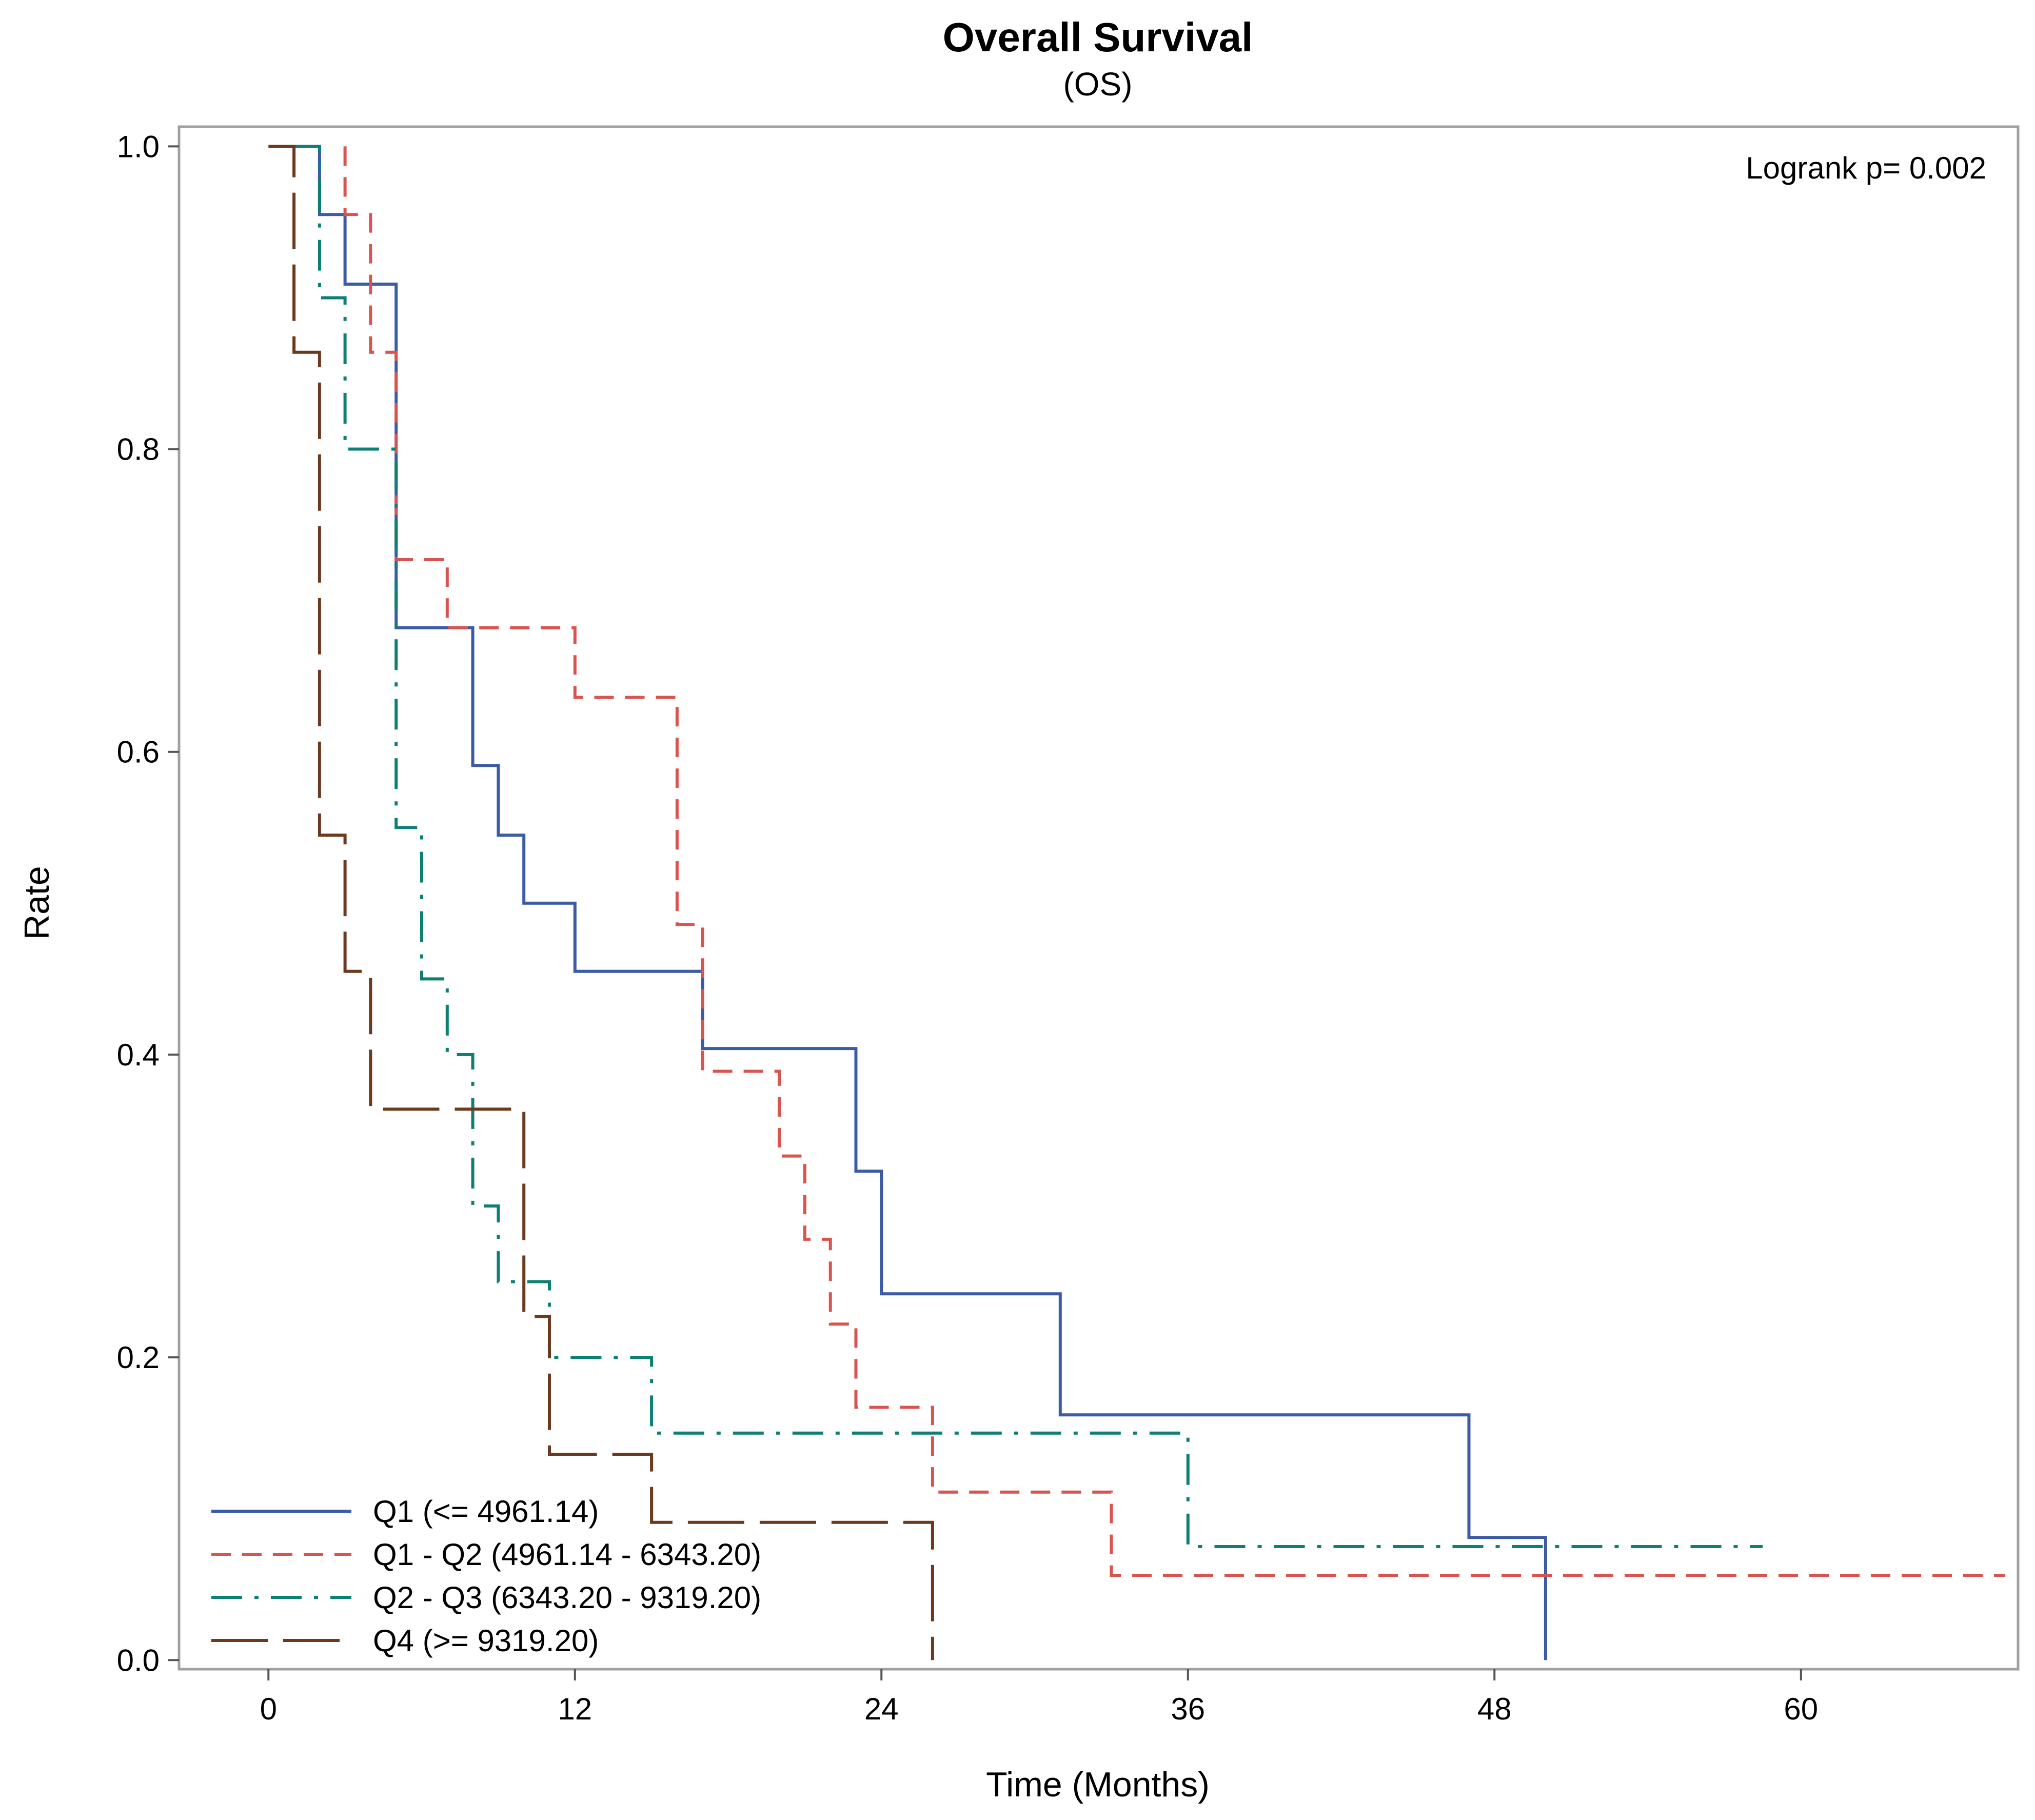 The image size is (2035, 1820). What do you see at coordinates (138, 1660) in the screenshot?
I see `y-tick-label: 0.0` at bounding box center [138, 1660].